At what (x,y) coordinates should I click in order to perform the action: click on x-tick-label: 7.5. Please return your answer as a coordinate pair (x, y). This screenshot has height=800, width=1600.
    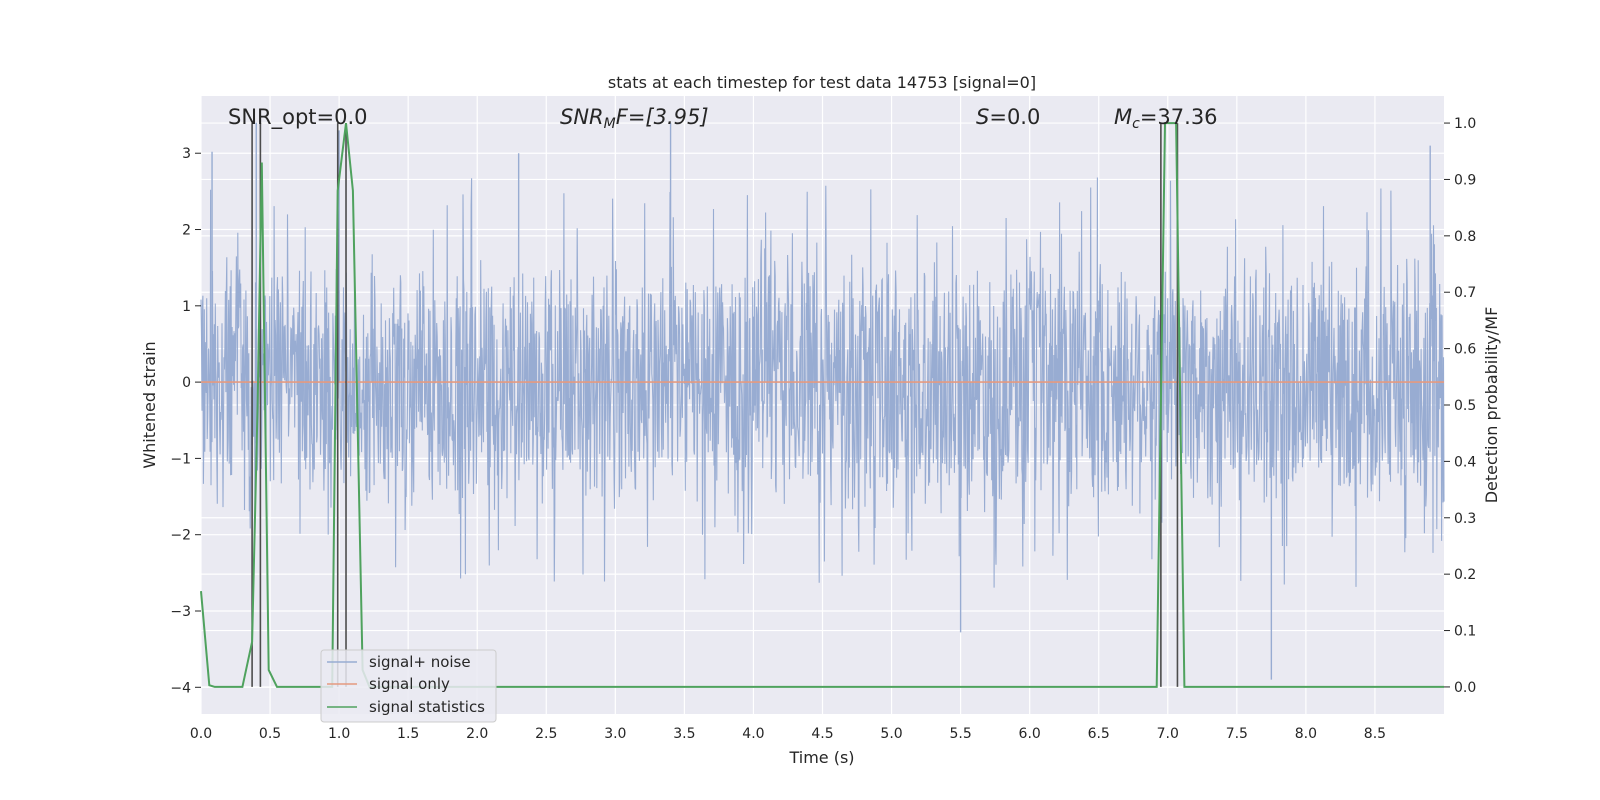
    Looking at the image, I should click on (1237, 734).